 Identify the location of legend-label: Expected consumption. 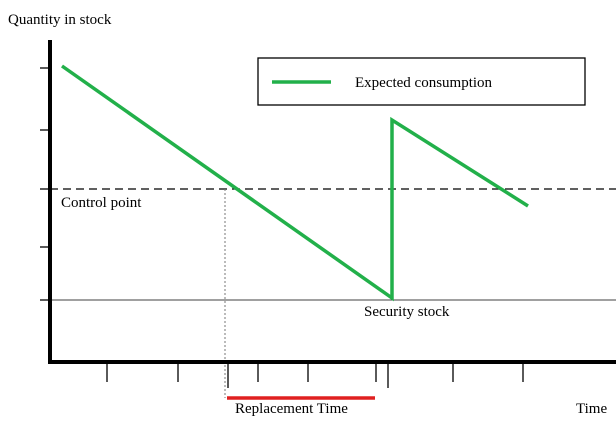
(424, 83).